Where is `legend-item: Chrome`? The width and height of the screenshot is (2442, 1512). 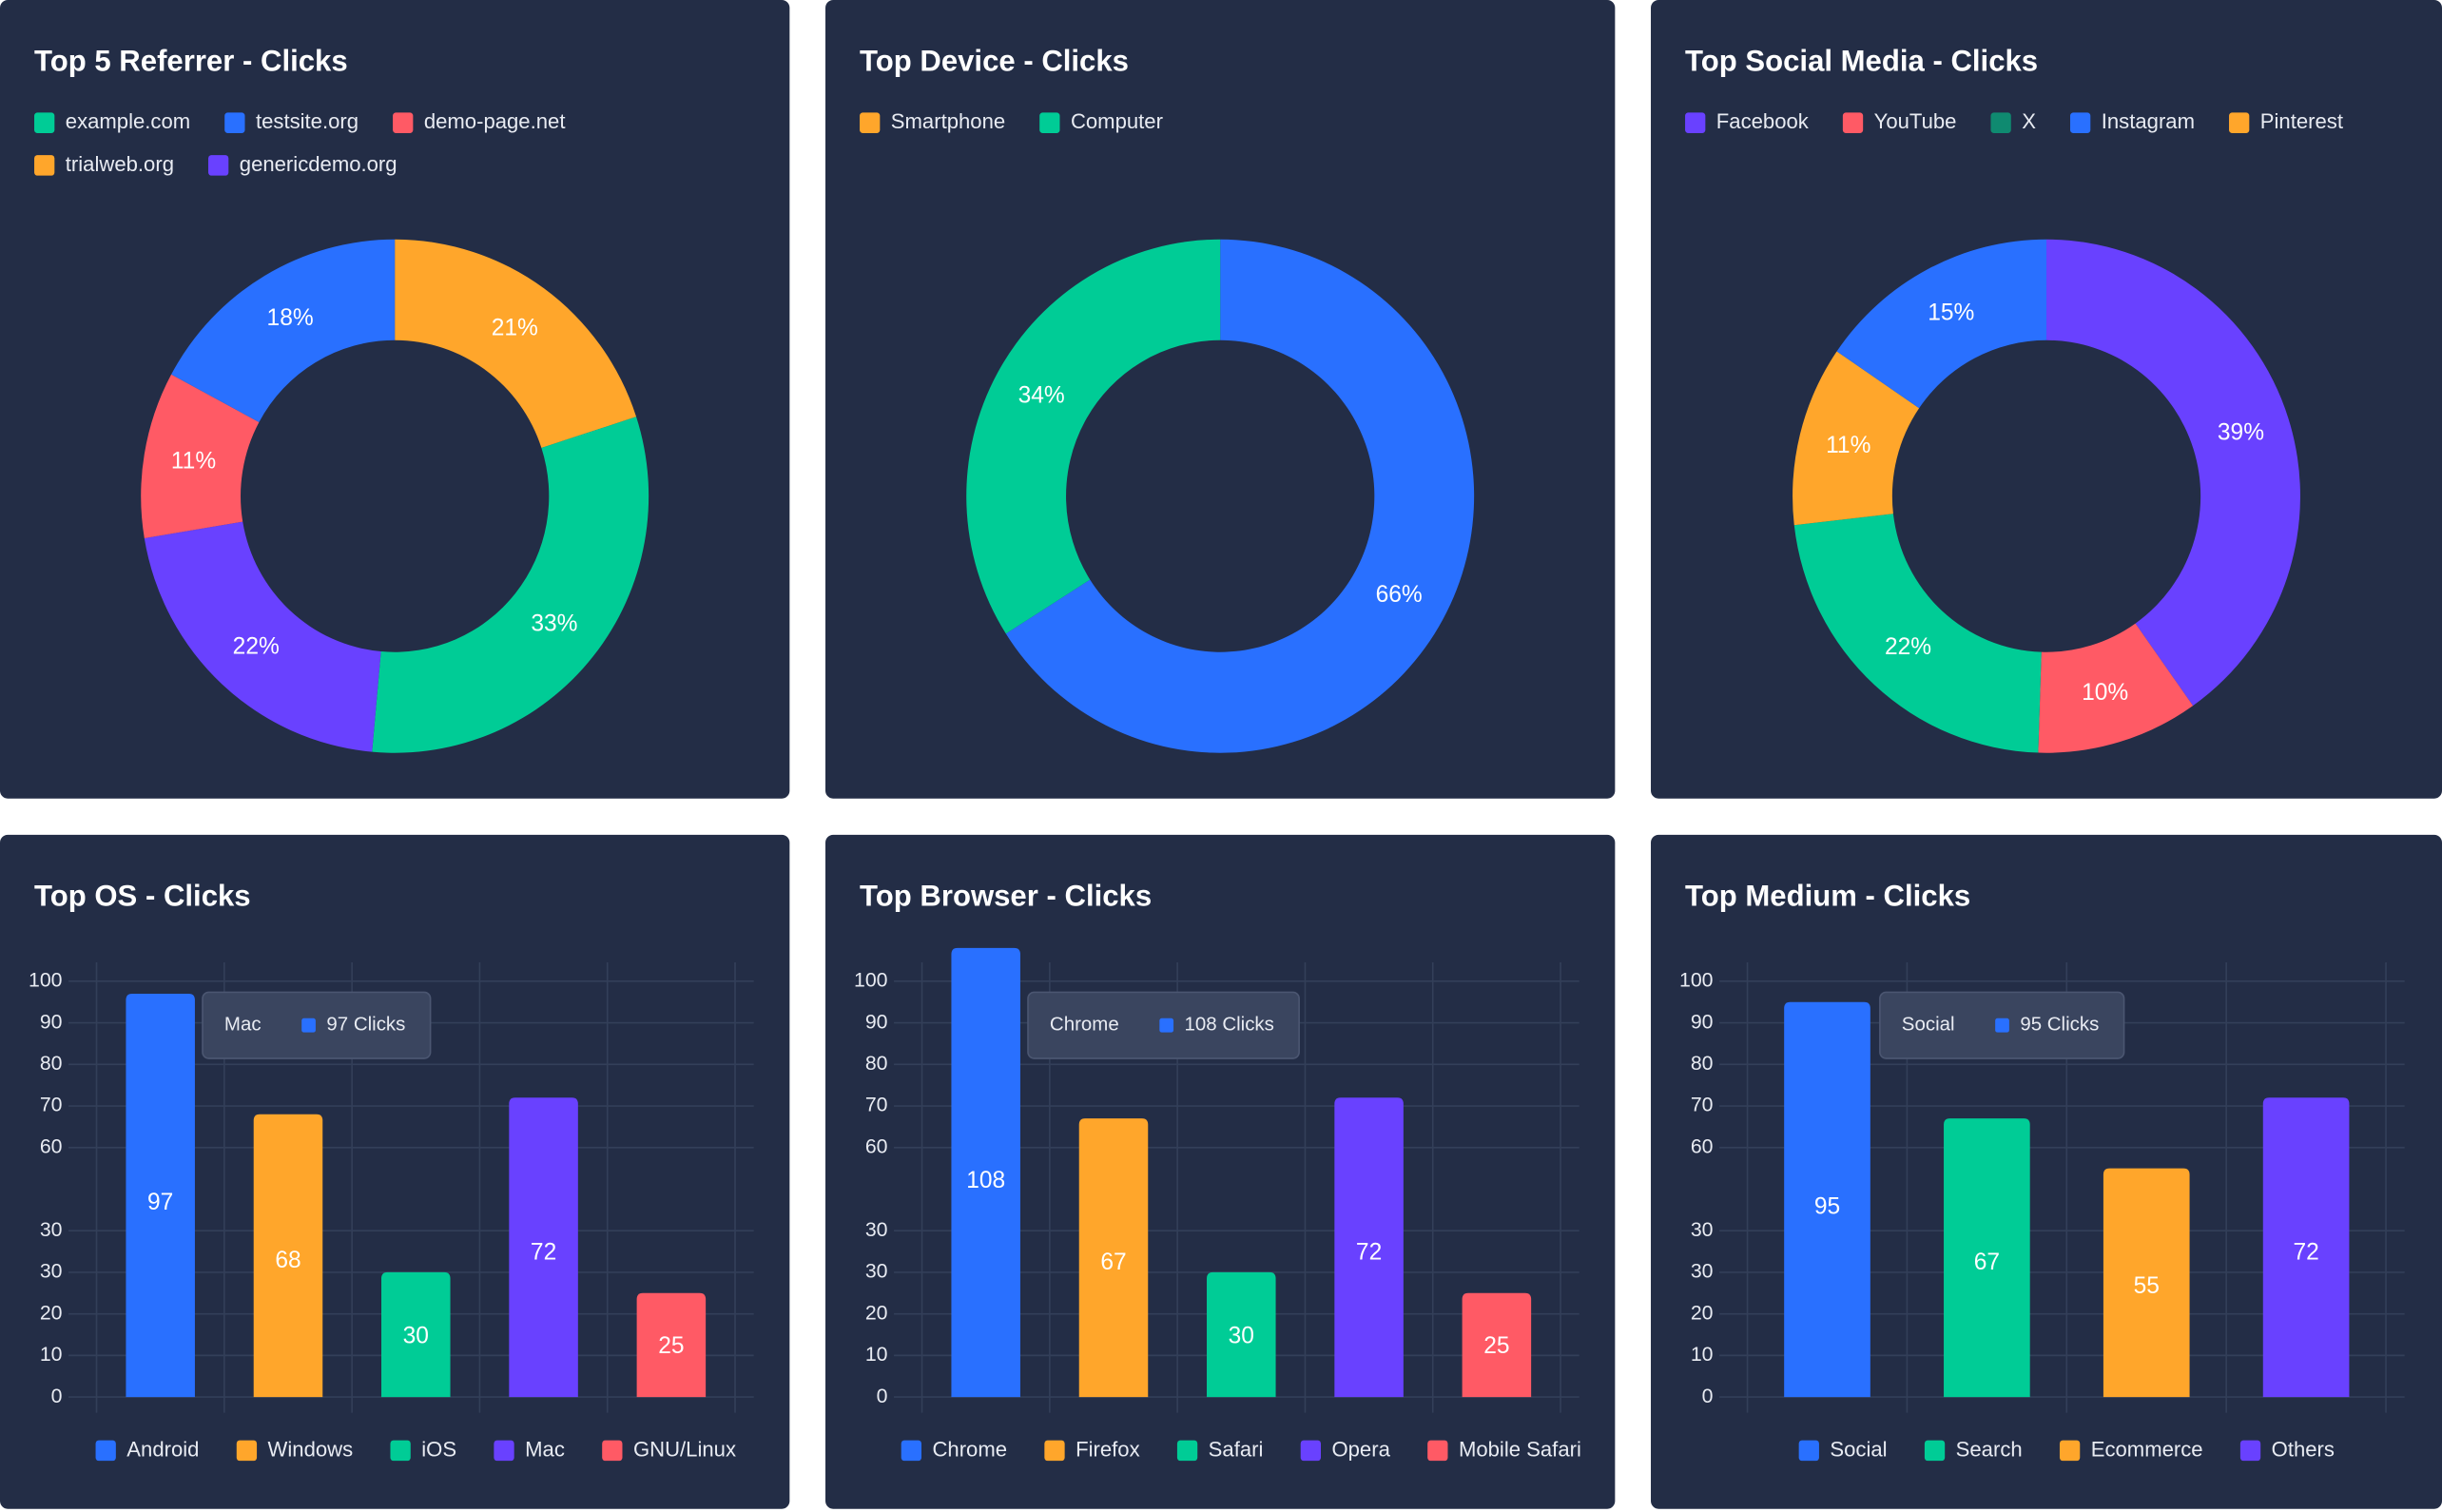
legend-item: Chrome is located at coordinates (954, 1449).